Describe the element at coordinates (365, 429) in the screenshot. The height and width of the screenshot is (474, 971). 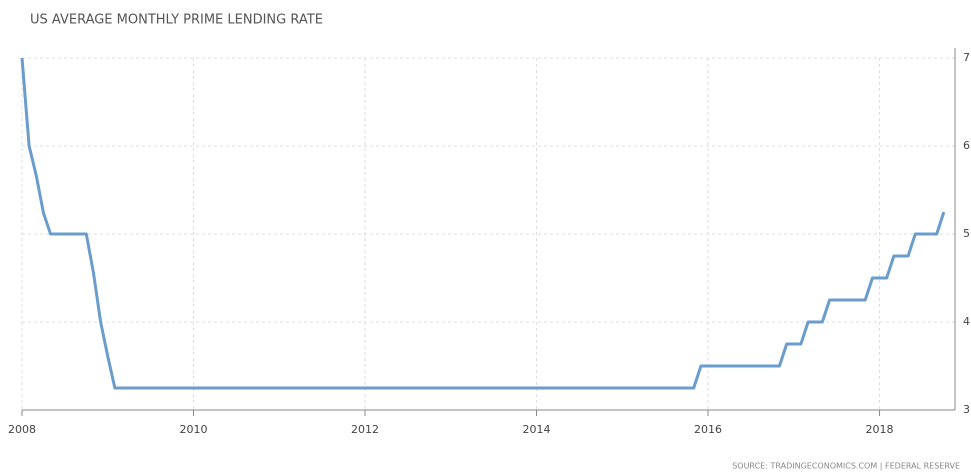
I see `x-tick-label: 2012` at that location.